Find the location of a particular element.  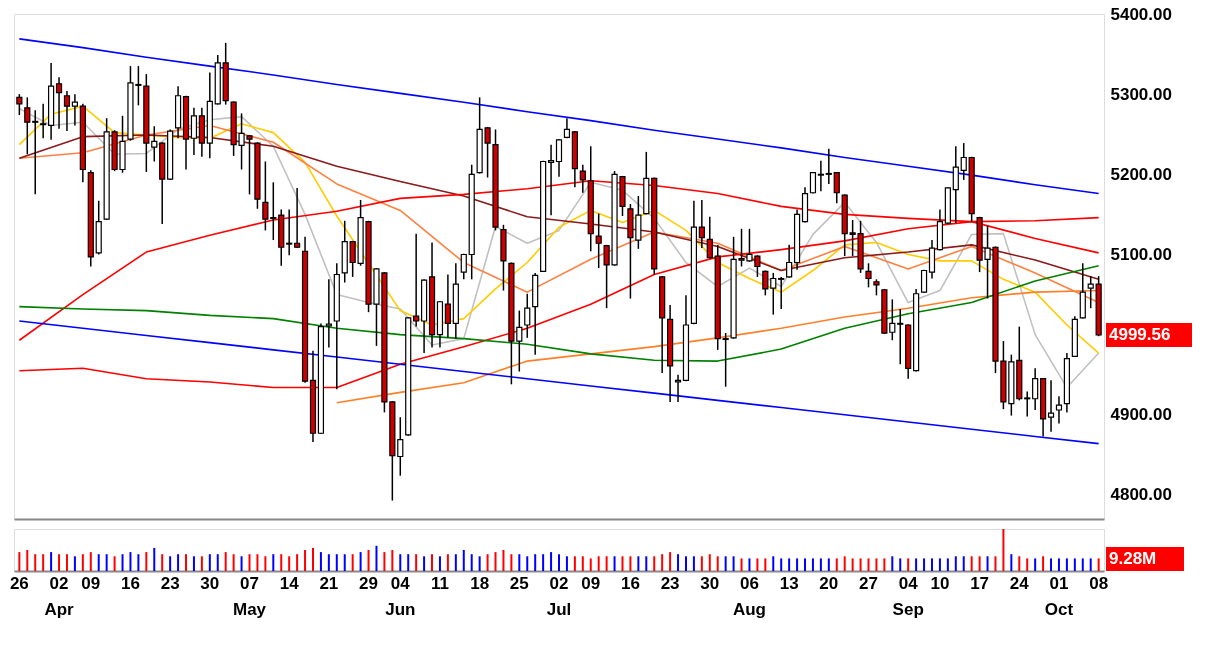

x-tick-label: 23 is located at coordinates (170, 583).